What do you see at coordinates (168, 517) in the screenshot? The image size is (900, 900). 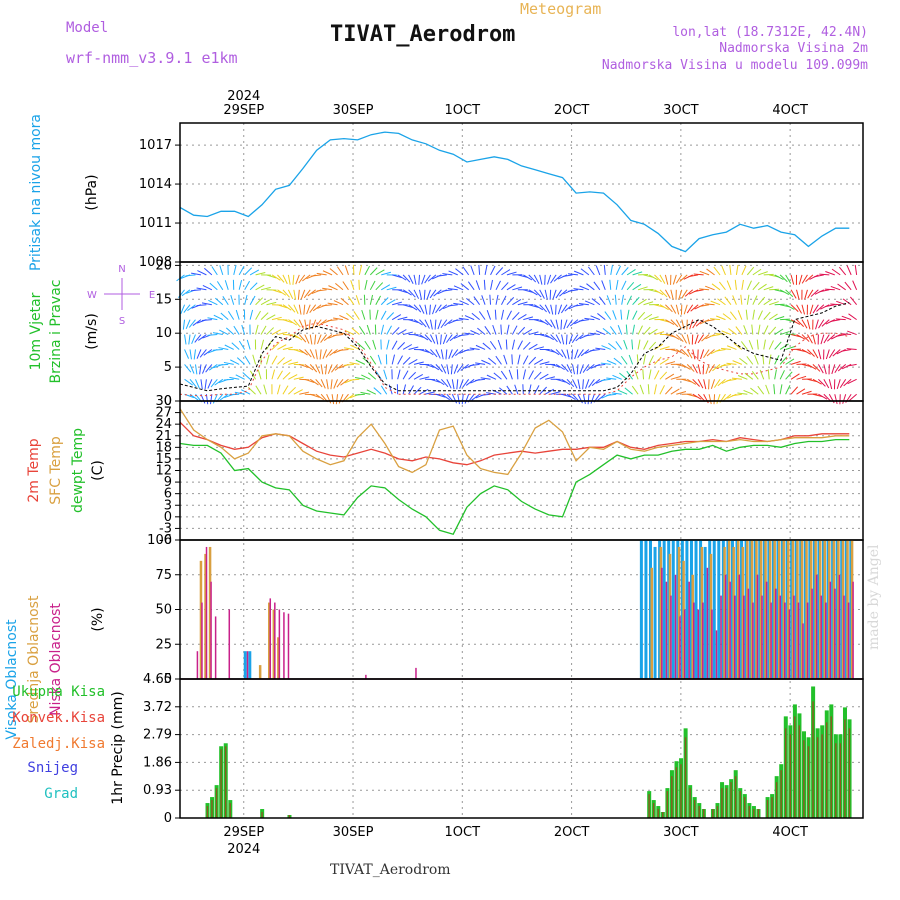 I see `y-tick-label: 0` at bounding box center [168, 517].